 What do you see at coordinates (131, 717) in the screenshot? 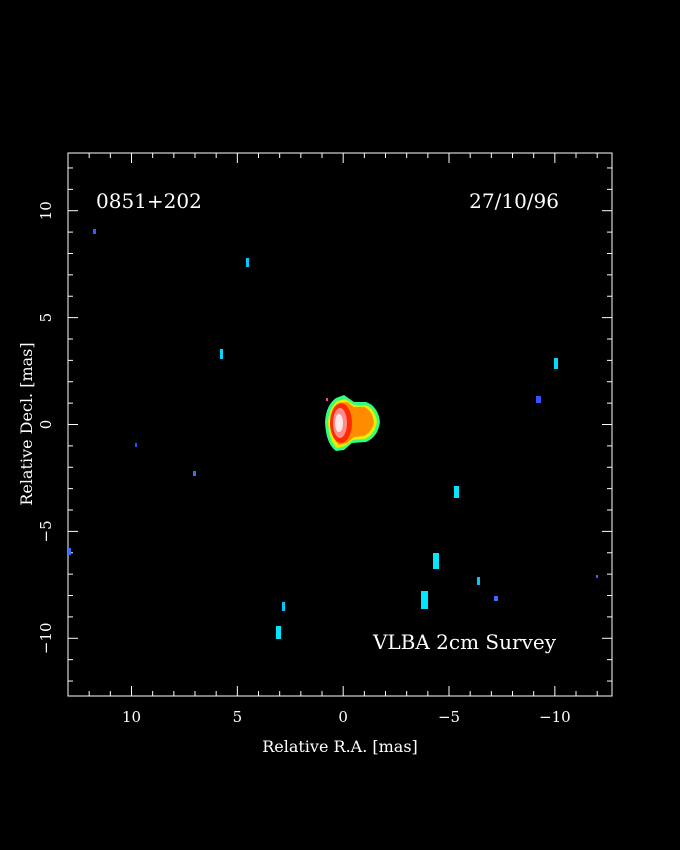
I see `x-tick-label: 10` at bounding box center [131, 717].